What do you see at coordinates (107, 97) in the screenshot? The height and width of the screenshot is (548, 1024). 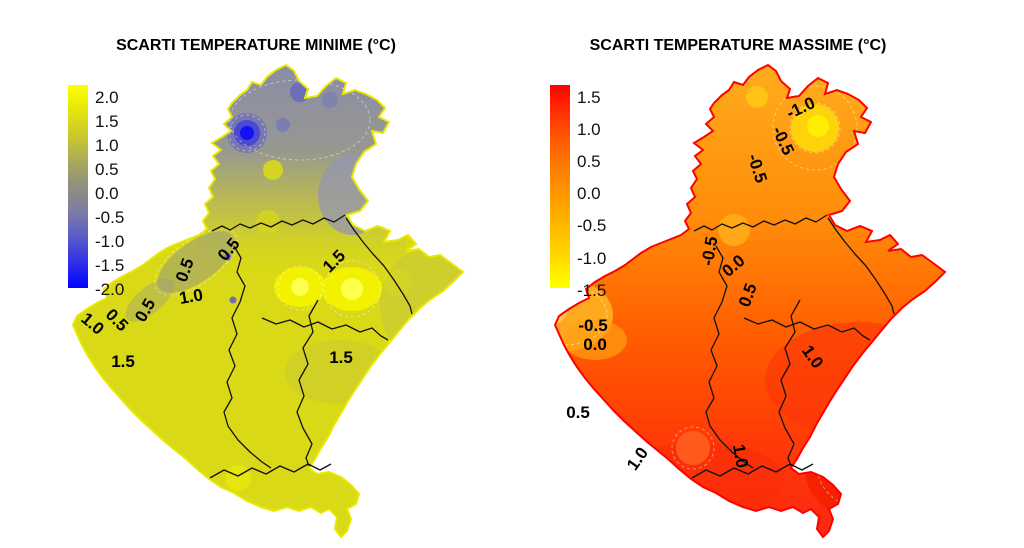 I see `legend-tick: 2.0` at bounding box center [107, 97].